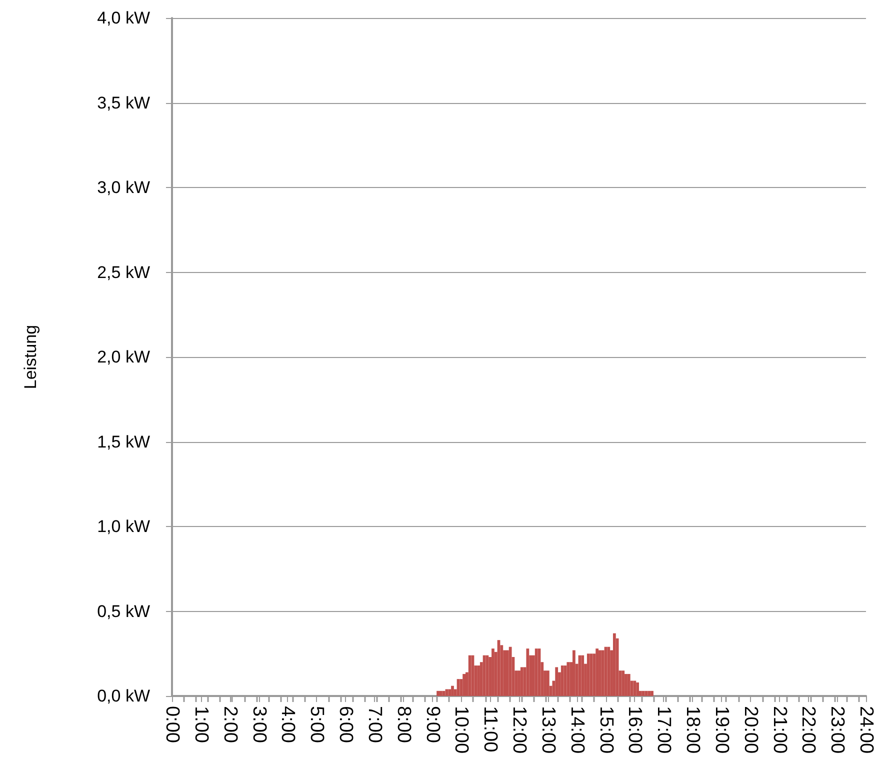 This screenshot has width=885, height=778. Describe the element at coordinates (123, 696) in the screenshot. I see `y-tick-label: 0,0 kW` at that location.